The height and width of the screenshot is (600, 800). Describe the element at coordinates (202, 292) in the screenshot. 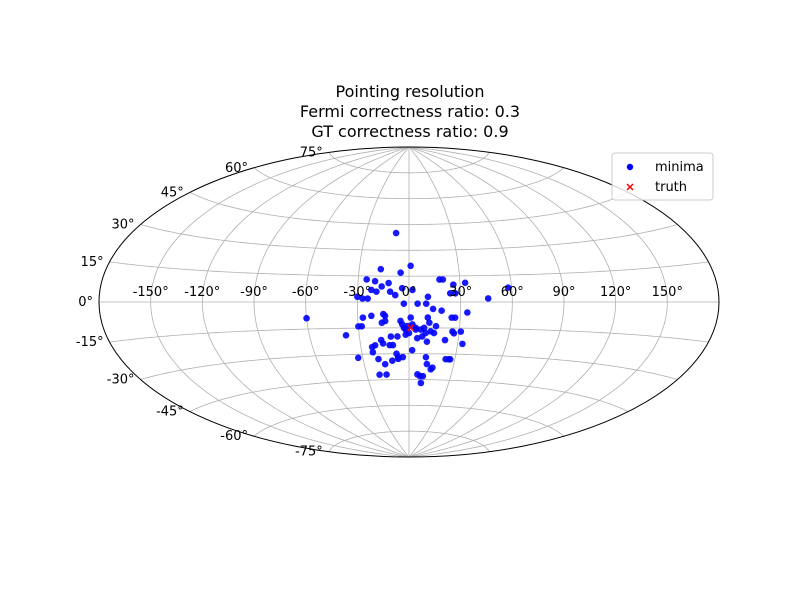

I see `x-tick-label: -120°` at that location.